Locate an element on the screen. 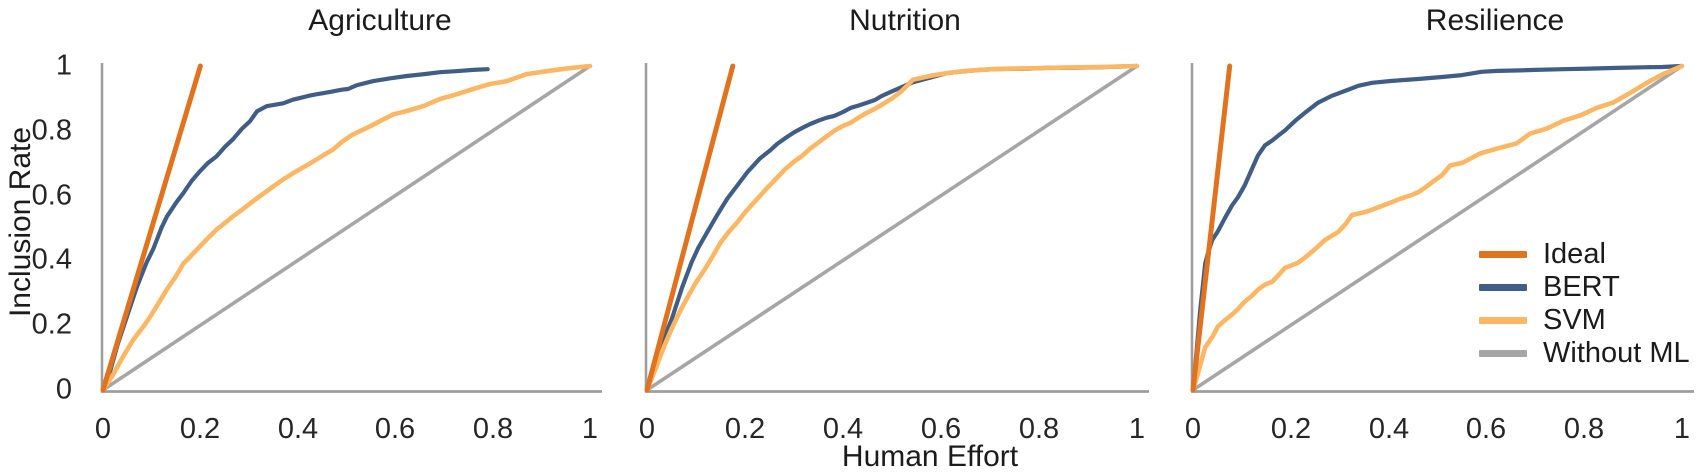 This screenshot has width=1705, height=475. y-tick-label: 0.4 is located at coordinates (51, 259).